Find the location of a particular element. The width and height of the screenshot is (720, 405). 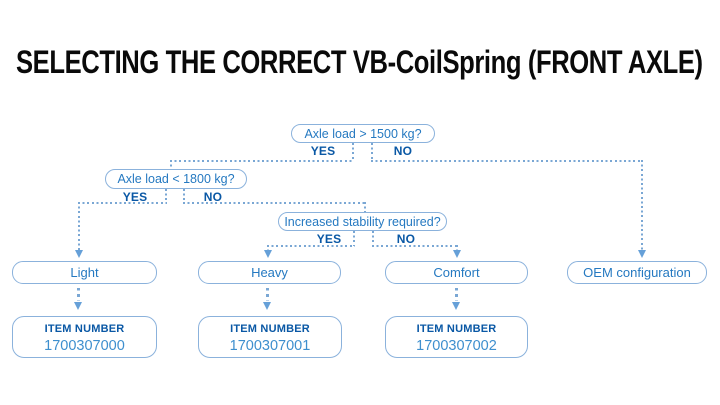

item-number-box-comfort: ITEM NUMBER 1700307002 is located at coordinates (456, 337).